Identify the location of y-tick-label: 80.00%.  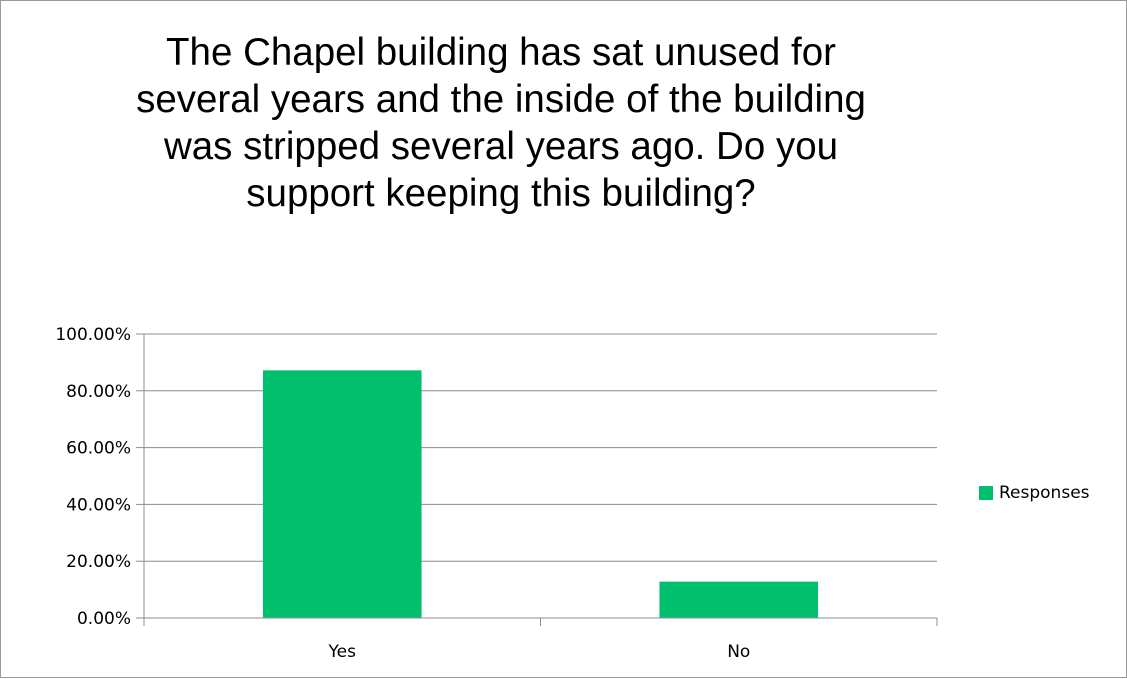
(98, 392).